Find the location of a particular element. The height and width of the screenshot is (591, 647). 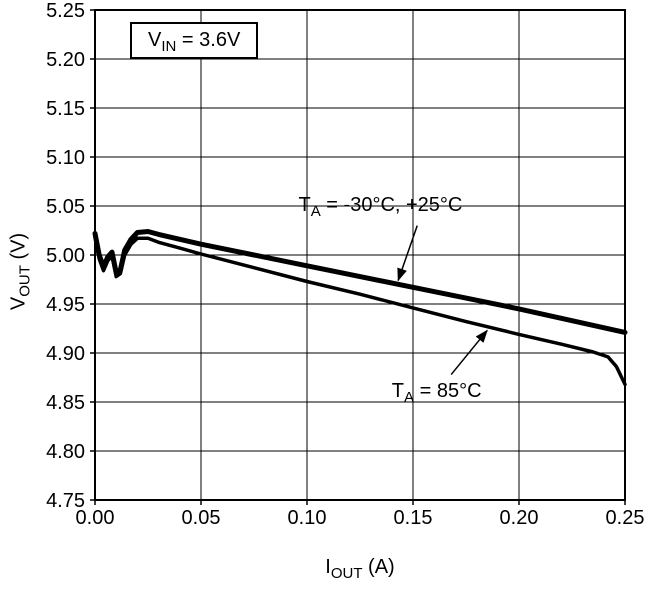

y-tick-label: 5.10 is located at coordinates (65, 158).